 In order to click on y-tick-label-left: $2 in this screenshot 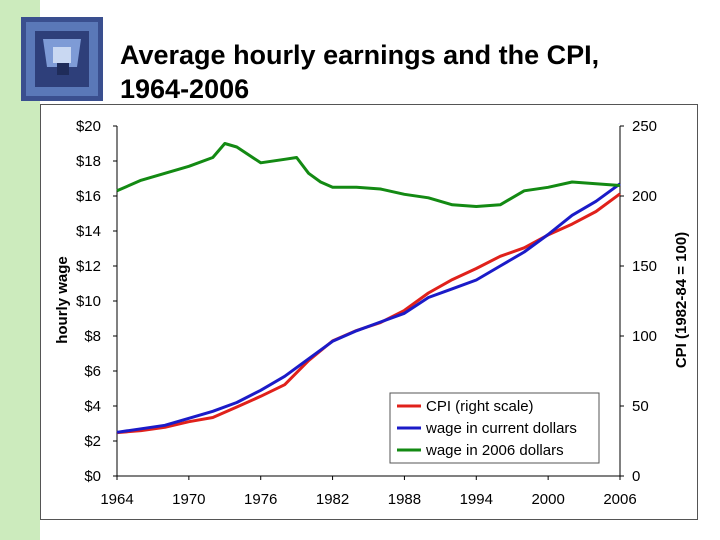, I will do `click(92, 441)`.